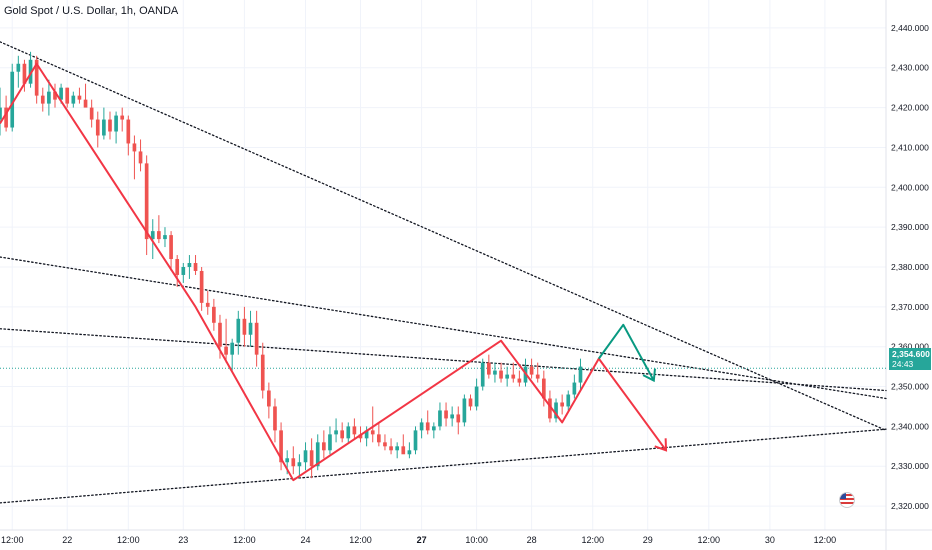 The width and height of the screenshot is (932, 550). Describe the element at coordinates (910, 68) in the screenshot. I see `price-tick-label: 2,430.000` at that location.